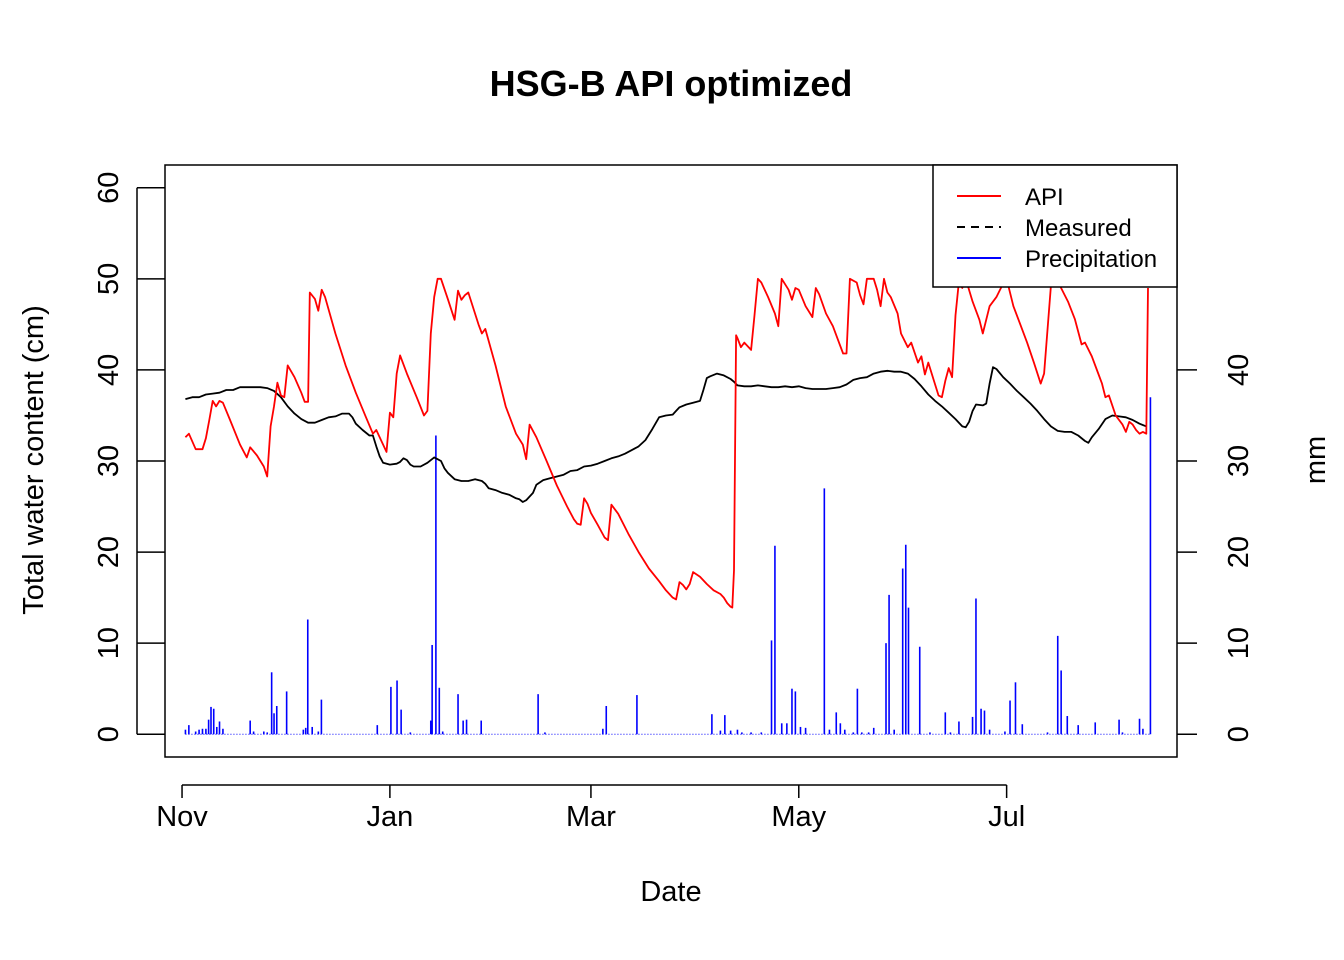 The height and width of the screenshot is (960, 1344). What do you see at coordinates (670, 892) in the screenshot?
I see `x-axis-title: Date` at bounding box center [670, 892].